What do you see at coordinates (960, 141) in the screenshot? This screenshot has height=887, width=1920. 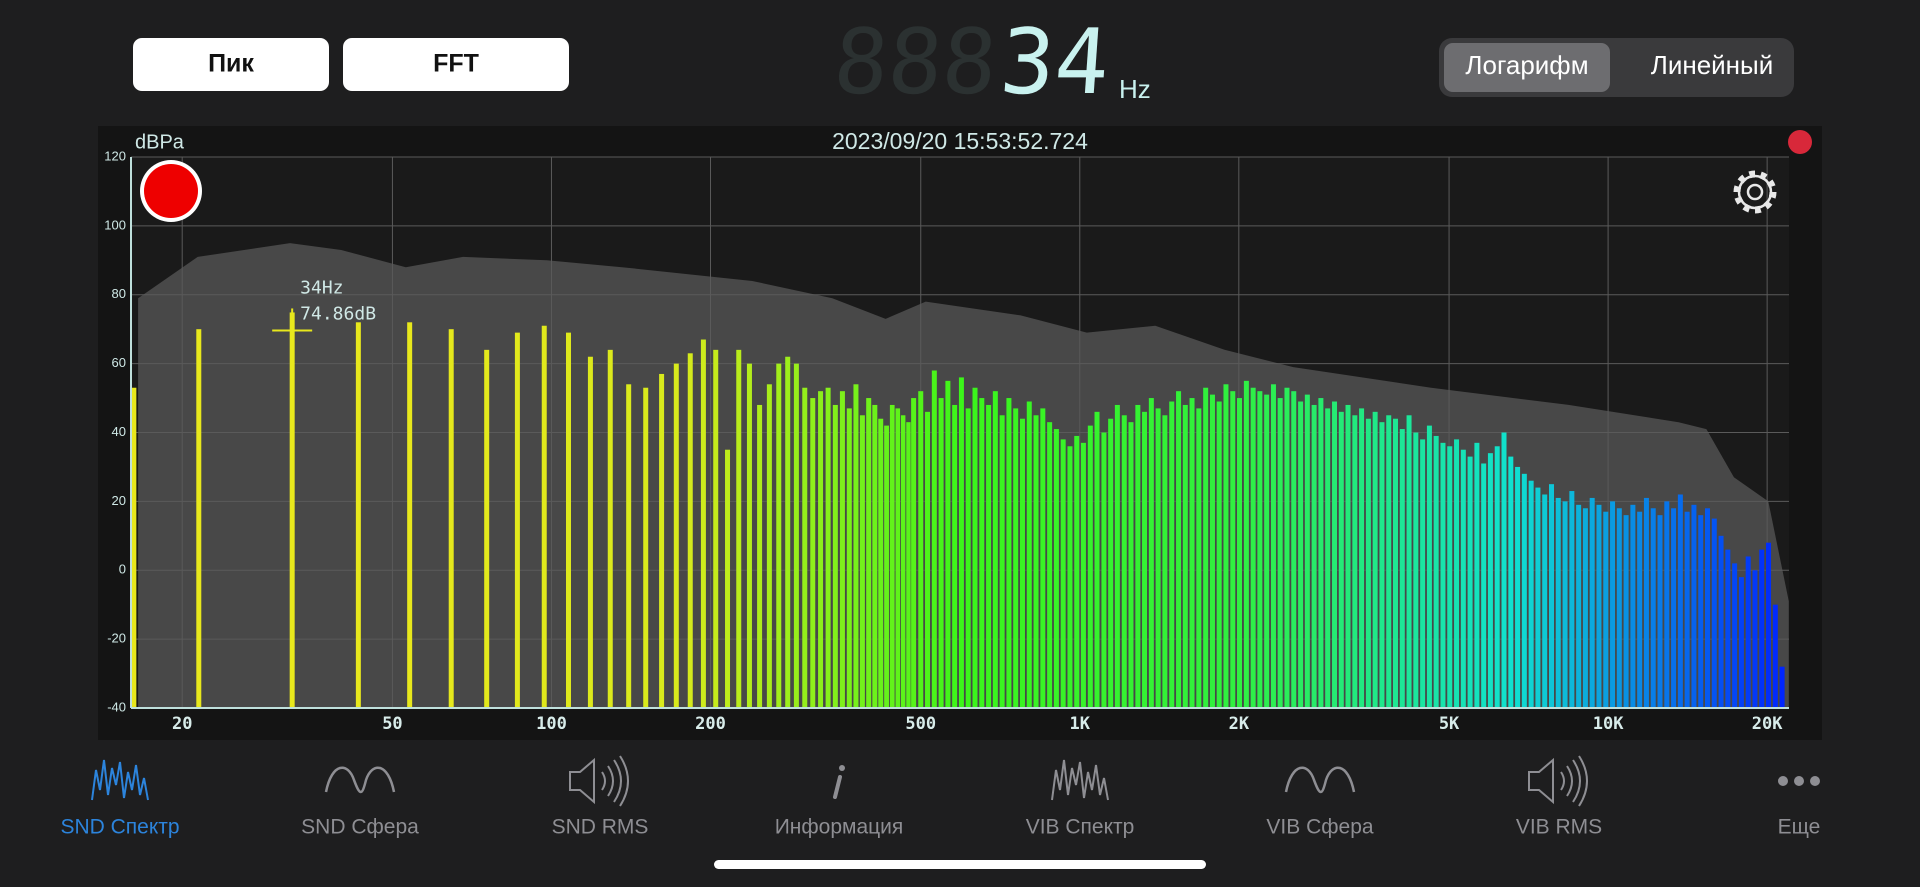 I see `chart-title: 2023/09/20 15:53:52.724` at bounding box center [960, 141].